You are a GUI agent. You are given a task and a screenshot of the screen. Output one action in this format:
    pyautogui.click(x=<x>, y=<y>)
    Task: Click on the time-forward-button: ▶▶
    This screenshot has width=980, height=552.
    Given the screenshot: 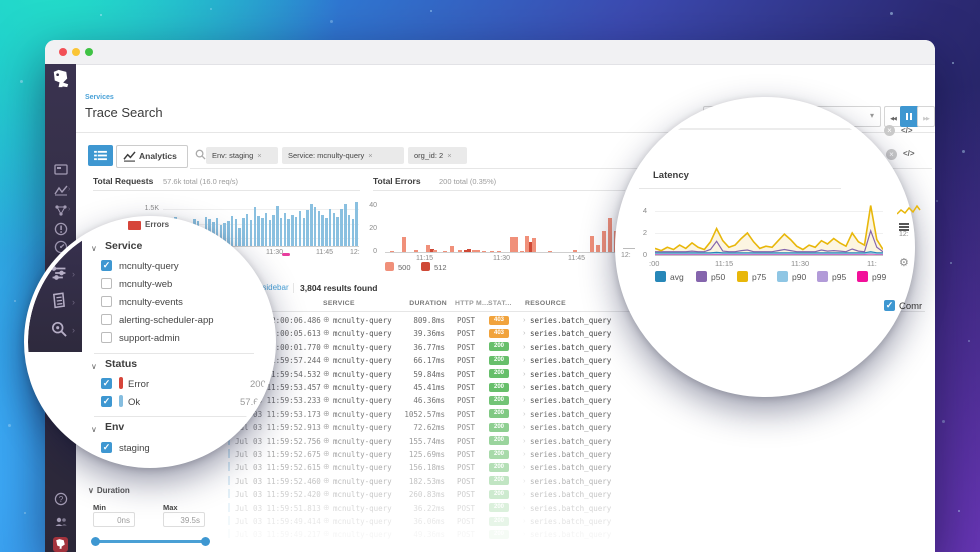 What is the action you would take?
    pyautogui.click(x=926, y=116)
    